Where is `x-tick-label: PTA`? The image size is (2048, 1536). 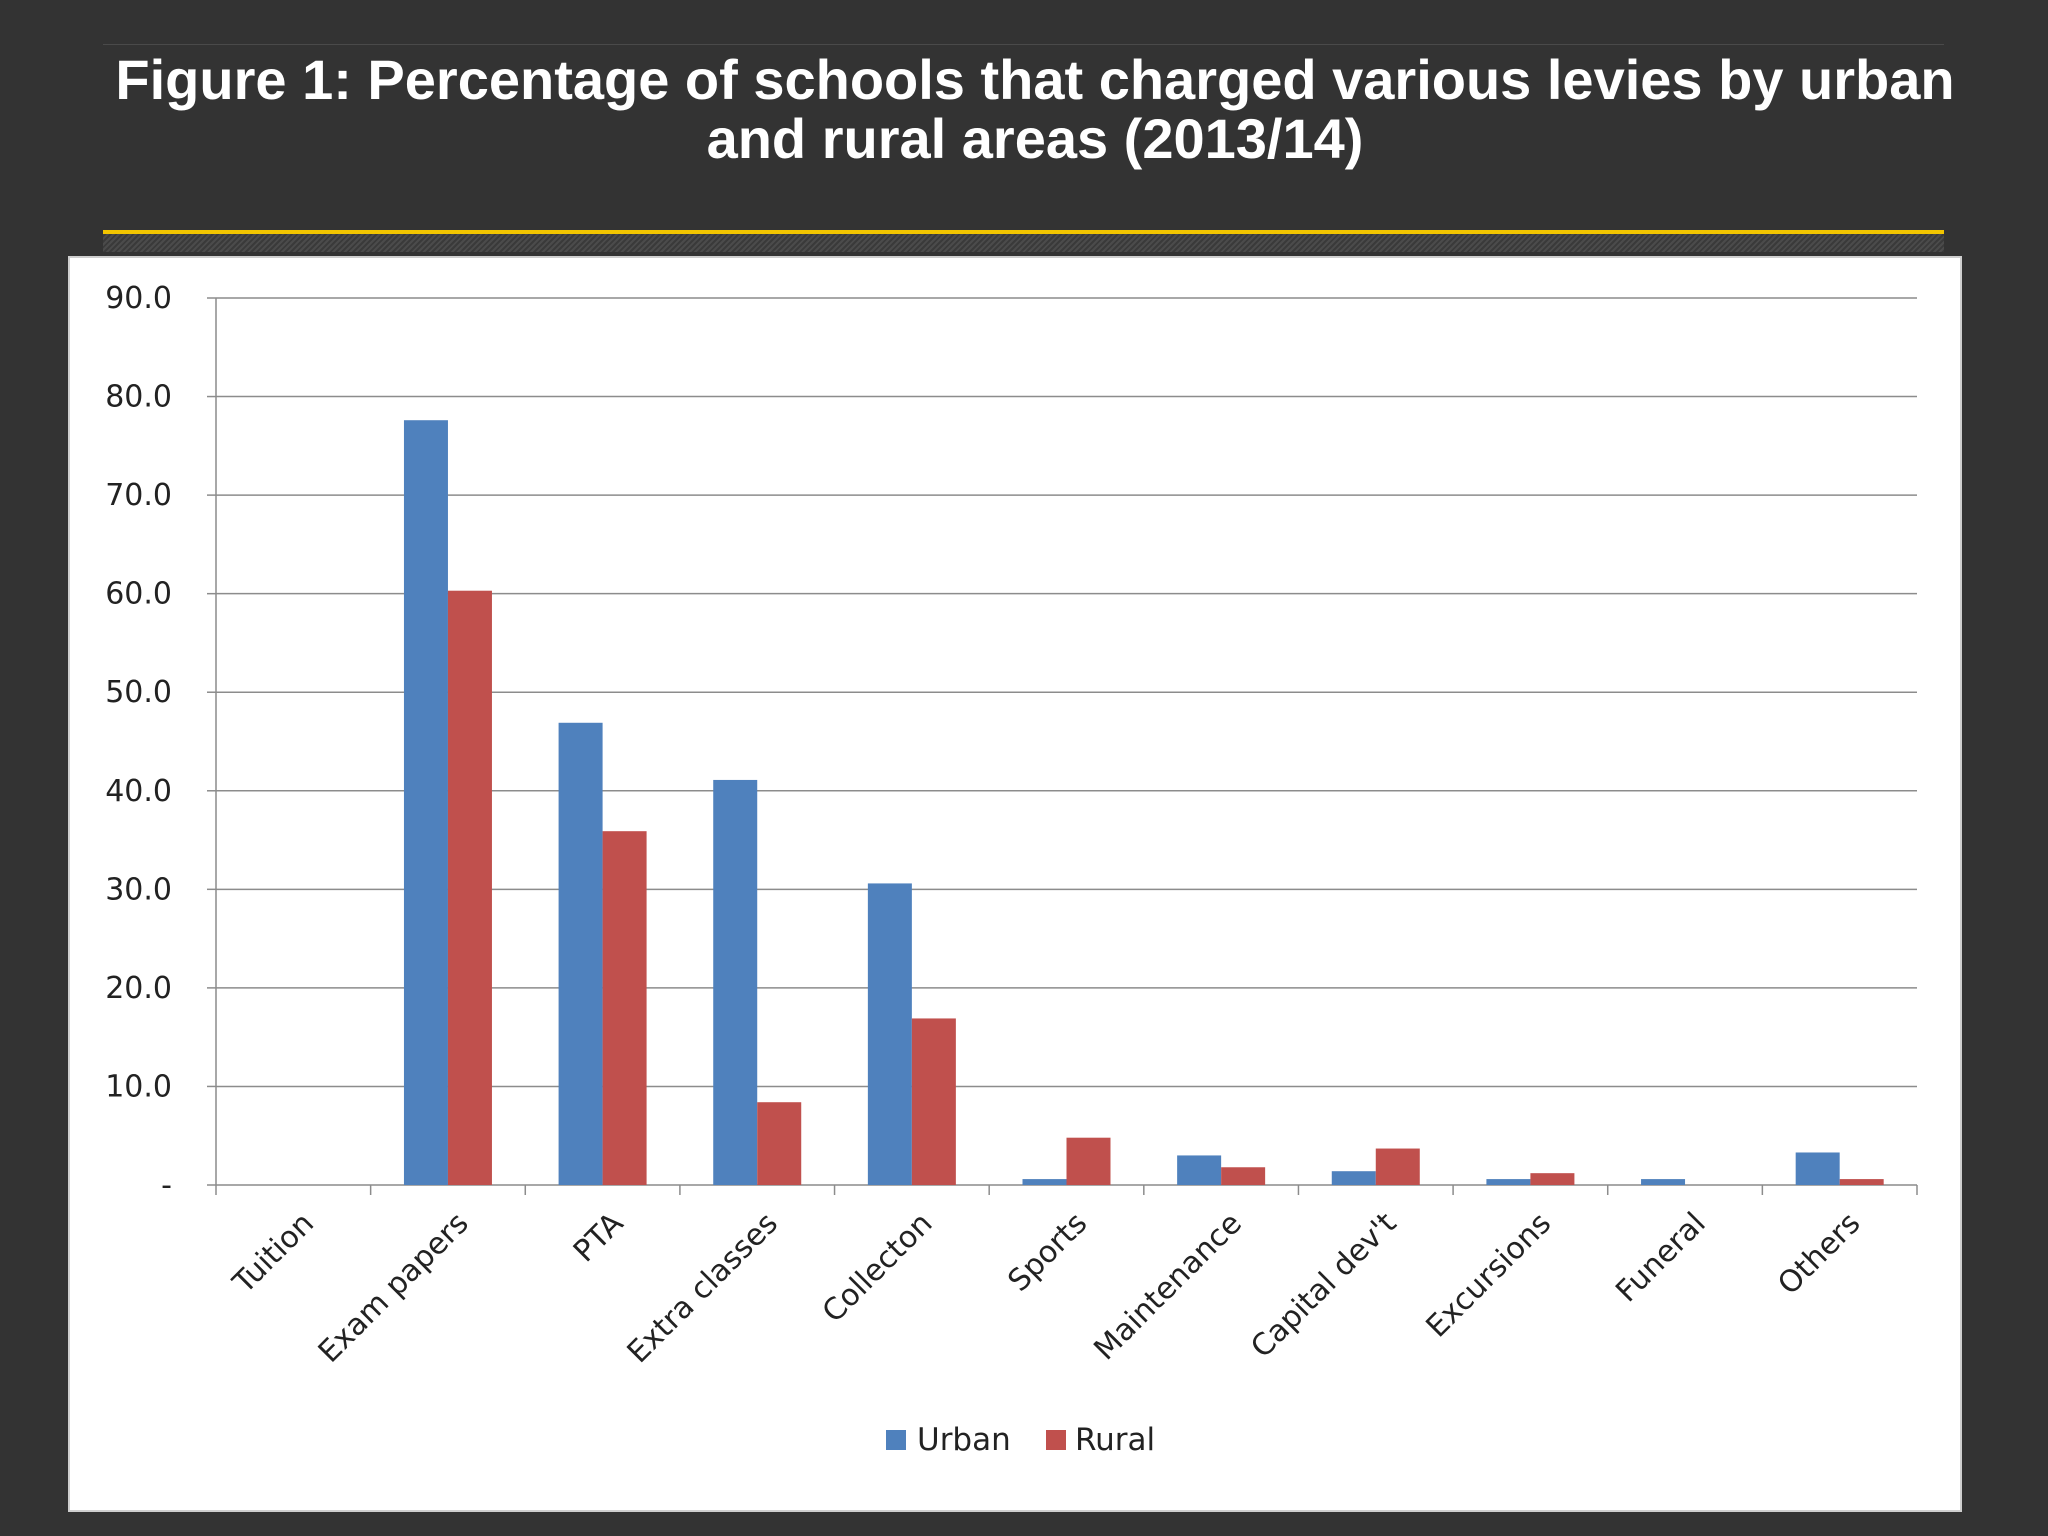
x-tick-label: PTA is located at coordinates (599, 1238).